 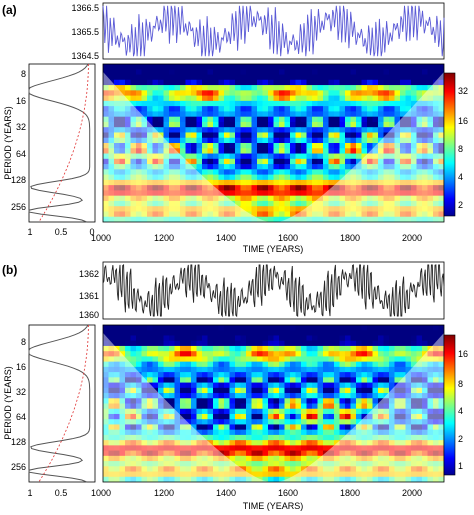 I want to click on spectrum-line, so click(x=59, y=403).